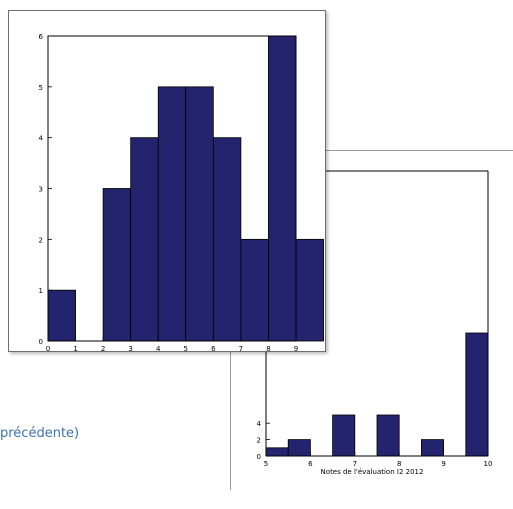  Describe the element at coordinates (266, 464) in the screenshot. I see `x-tick-label-0: 5` at that location.